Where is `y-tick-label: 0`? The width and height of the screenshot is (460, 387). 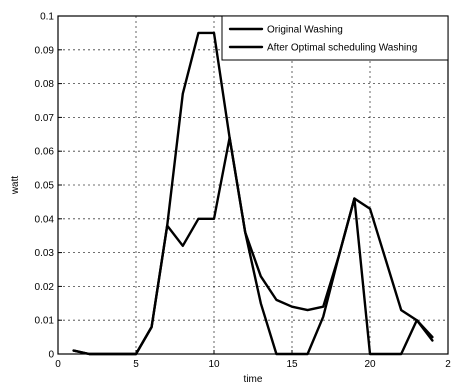
y-tick-label: 0 is located at coordinates (51, 355).